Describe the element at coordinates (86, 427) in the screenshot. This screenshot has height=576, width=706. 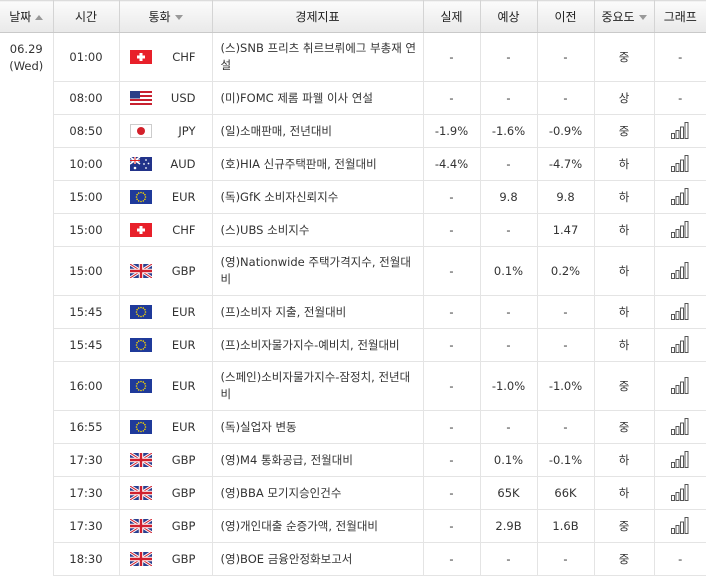
I see `time-cell: 16:55` at that location.